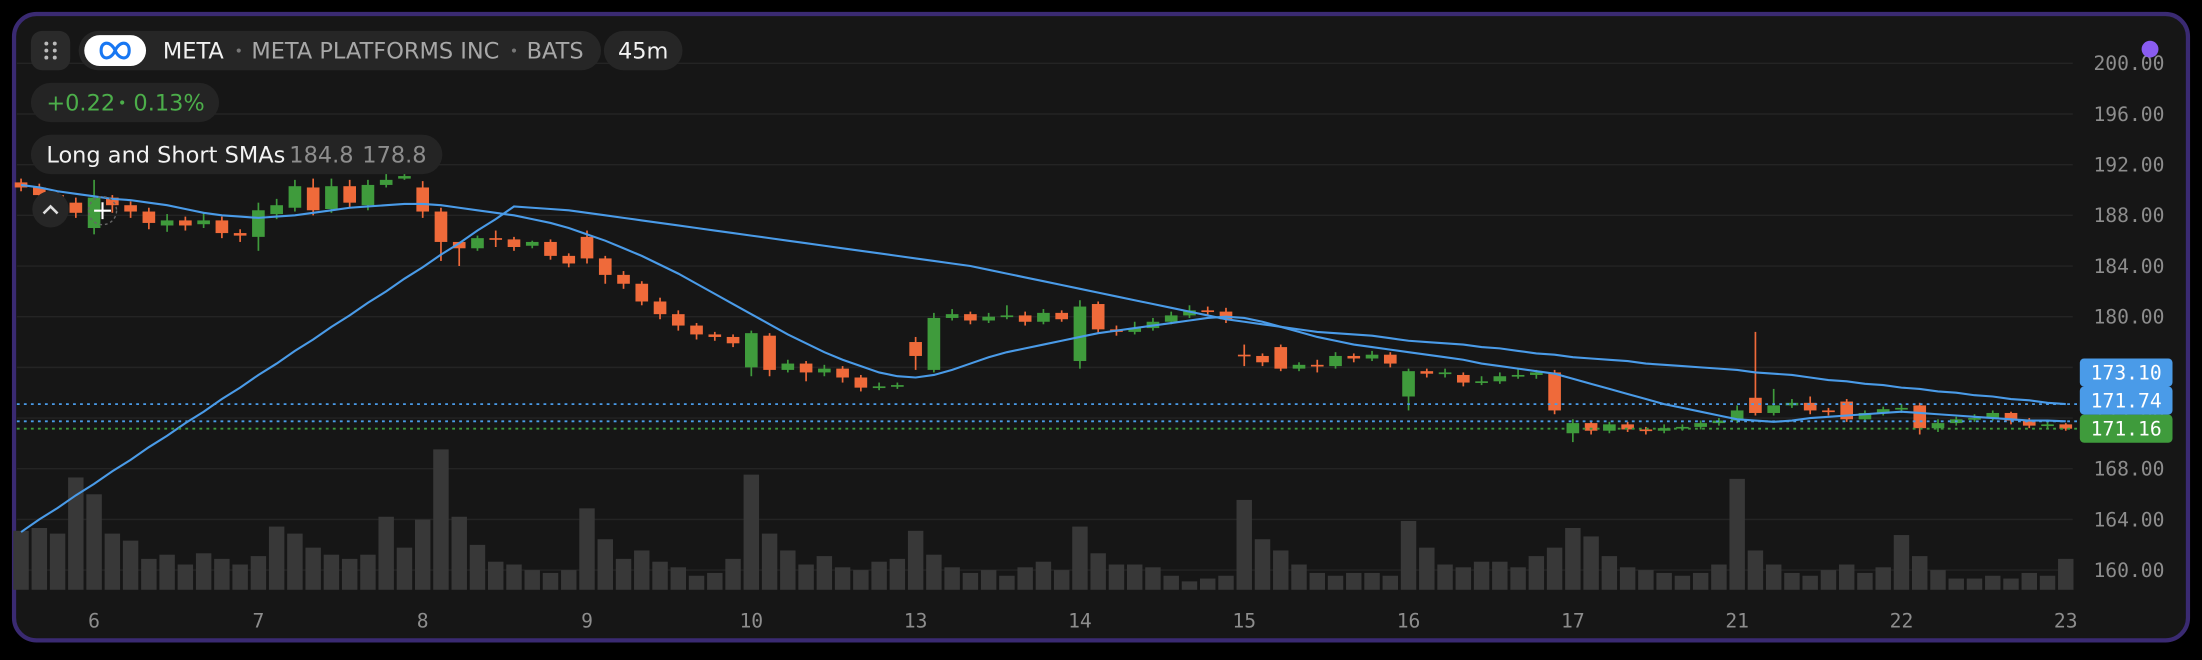 This screenshot has height=660, width=2202. What do you see at coordinates (80, 103) in the screenshot?
I see `price-change: +0.22` at bounding box center [80, 103].